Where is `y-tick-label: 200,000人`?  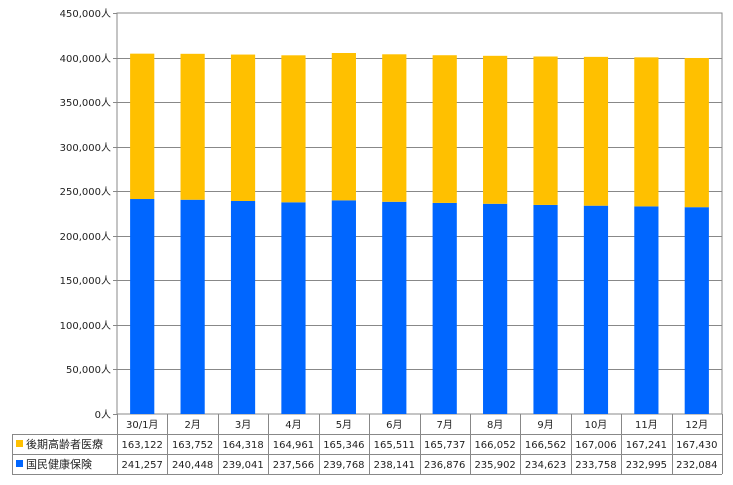
y-tick-label: 200,000人 is located at coordinates (85, 237).